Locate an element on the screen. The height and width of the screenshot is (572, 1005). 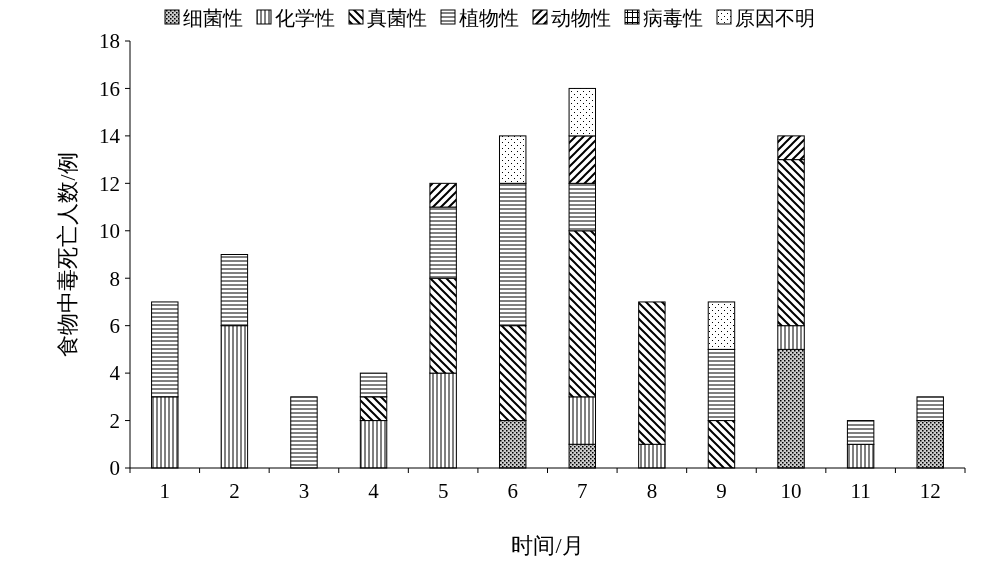
legend-label: 真菌性 is located at coordinates (397, 18).